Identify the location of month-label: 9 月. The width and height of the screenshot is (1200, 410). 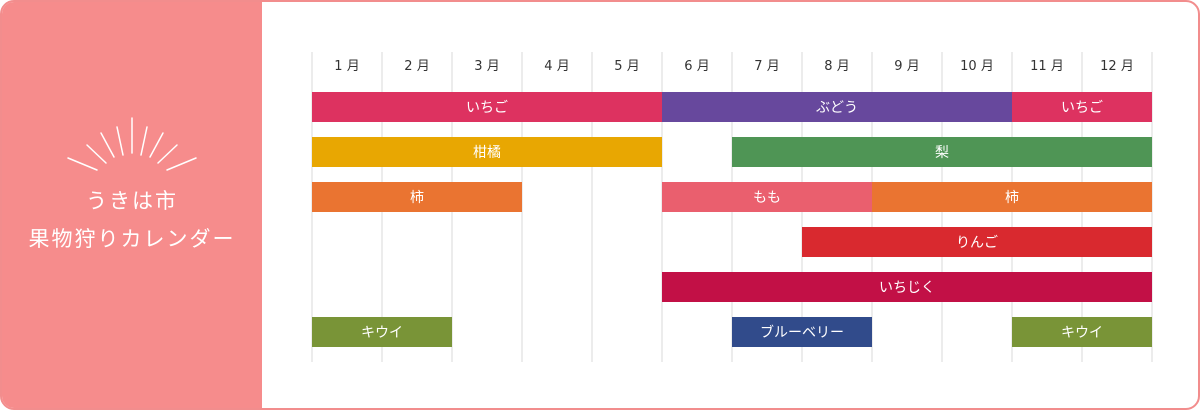
(906, 66).